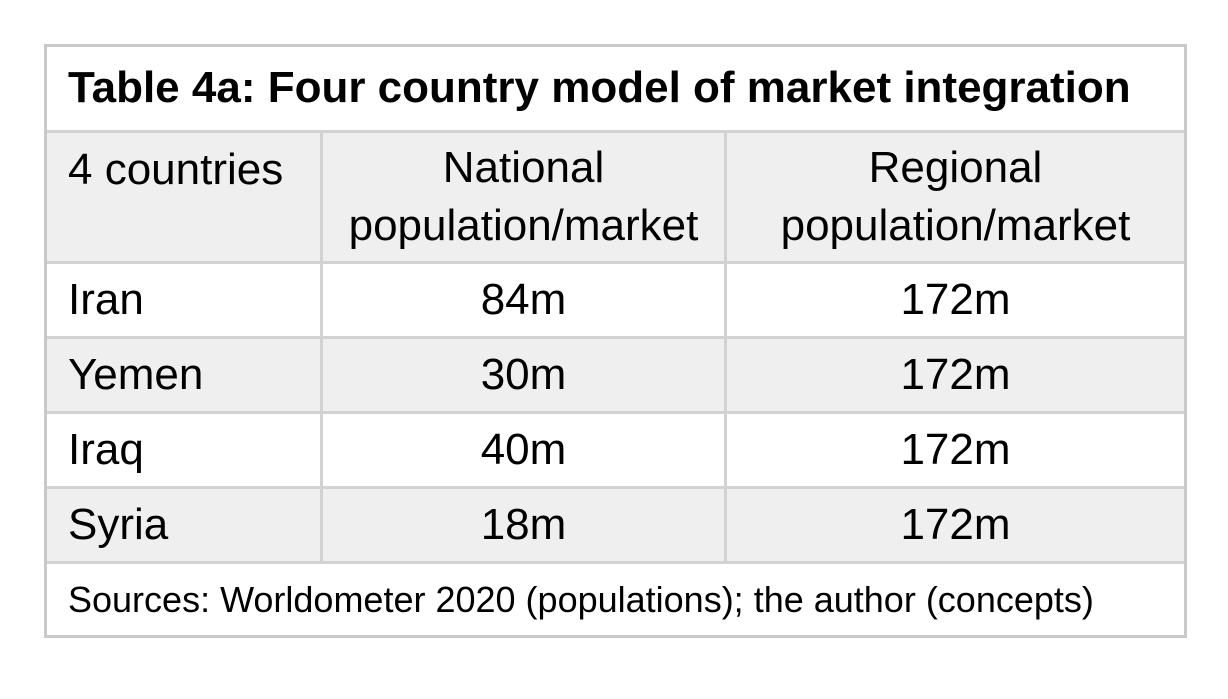 The image size is (1228, 699). What do you see at coordinates (183, 197) in the screenshot?
I see `column-header-countries: 4 countries` at bounding box center [183, 197].